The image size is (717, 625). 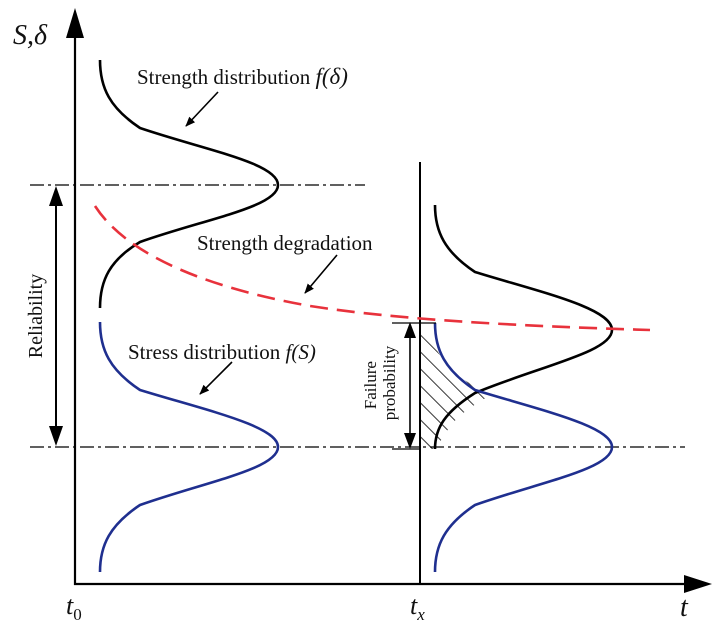 I want to click on strength-distribution-text: Strength distribution, so click(x=226, y=77).